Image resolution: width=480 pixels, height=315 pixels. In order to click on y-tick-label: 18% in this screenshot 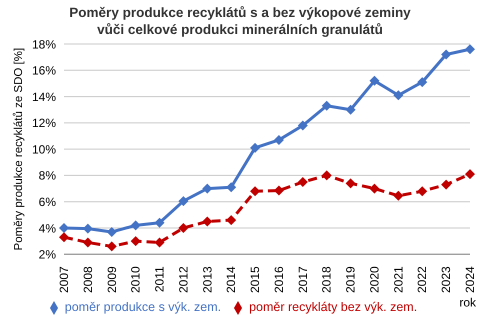, I will do `click(44, 44)`.